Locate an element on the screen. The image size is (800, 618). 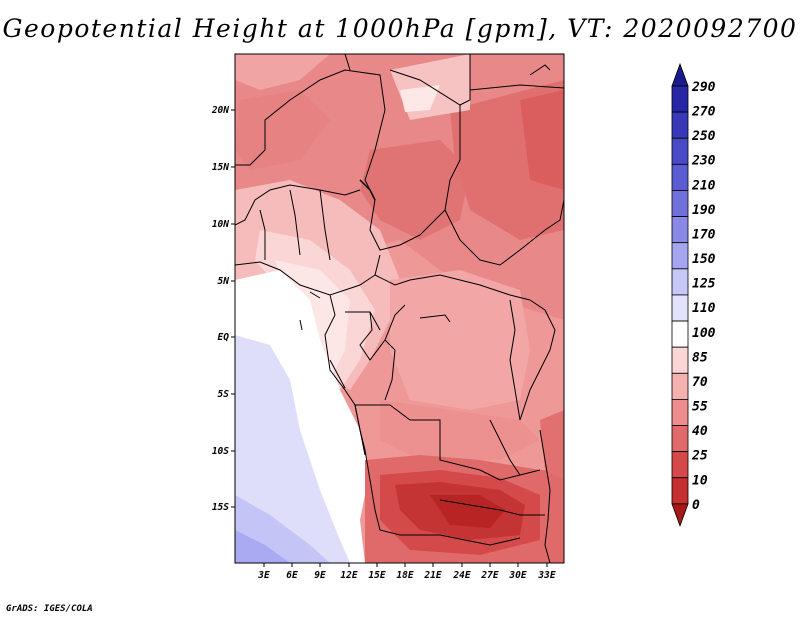
lat-tick-label: 20N is located at coordinates (220, 110).